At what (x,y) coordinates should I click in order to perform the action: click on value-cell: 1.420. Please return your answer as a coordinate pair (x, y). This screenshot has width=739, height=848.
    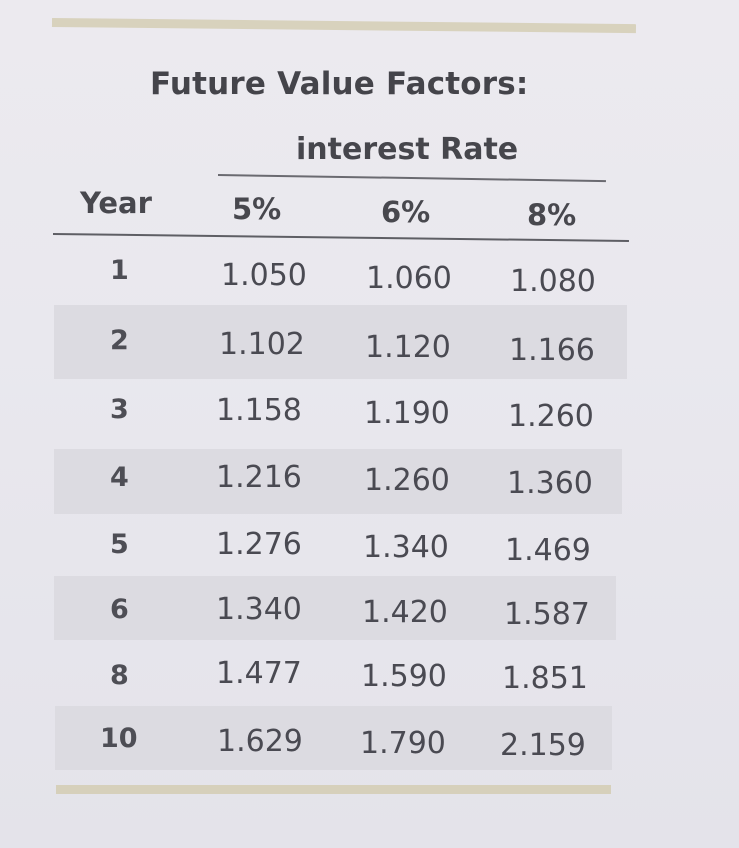
    Looking at the image, I should click on (405, 612).